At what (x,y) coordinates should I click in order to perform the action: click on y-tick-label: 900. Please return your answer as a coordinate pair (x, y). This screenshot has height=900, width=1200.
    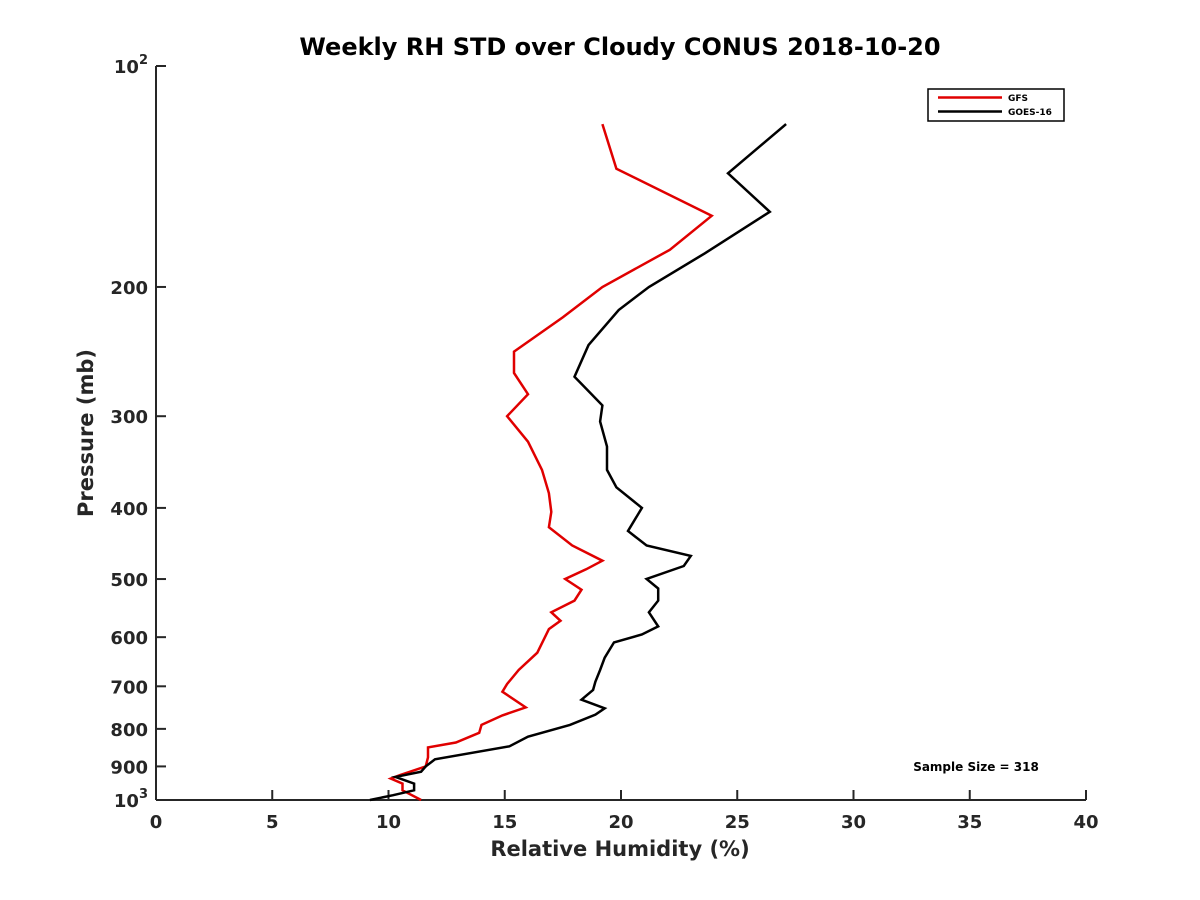
    Looking at the image, I should click on (129, 767).